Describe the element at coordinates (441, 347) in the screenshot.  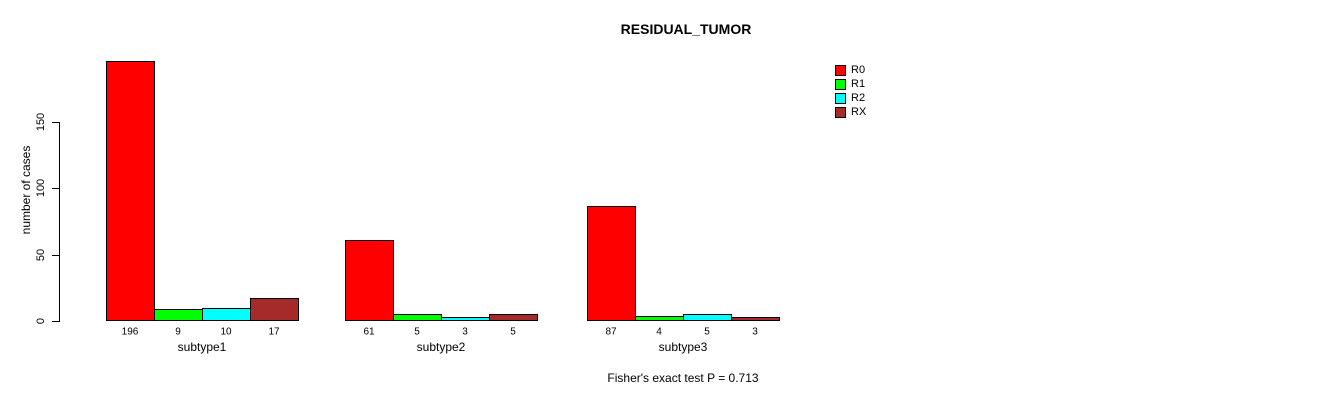
I see `category-label-subtype2: subtype2` at that location.